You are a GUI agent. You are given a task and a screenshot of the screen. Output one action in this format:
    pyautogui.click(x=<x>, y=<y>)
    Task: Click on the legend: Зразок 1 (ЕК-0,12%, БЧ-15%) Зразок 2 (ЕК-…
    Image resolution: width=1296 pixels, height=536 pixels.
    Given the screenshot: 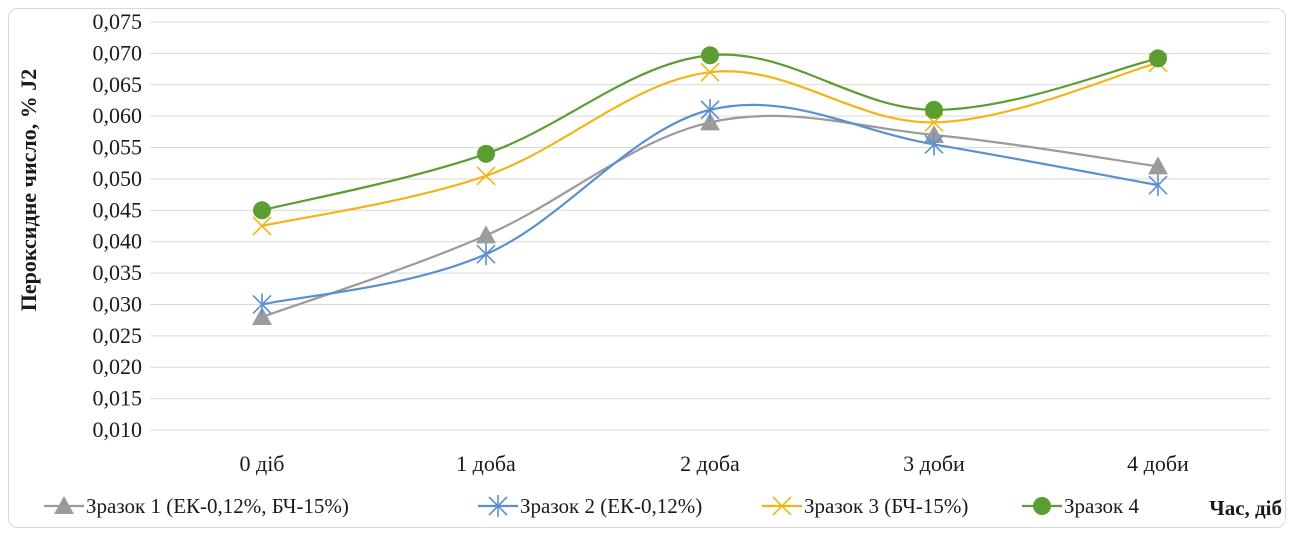 What is the action you would take?
    pyautogui.click(x=591, y=506)
    